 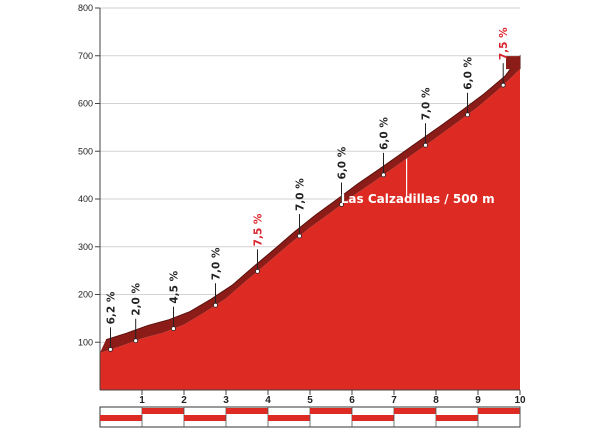 I want to click on grade-label-7: 6,0 %, so click(x=385, y=133).